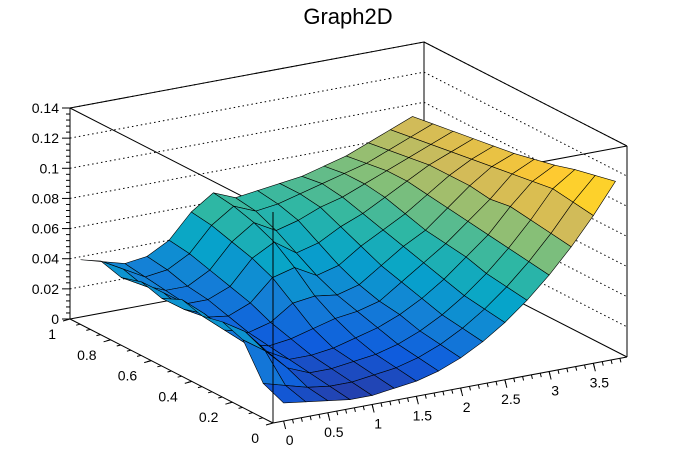 The width and height of the screenshot is (696, 472). What do you see at coordinates (45, 138) in the screenshot?
I see `z-tick-label: 0.12` at bounding box center [45, 138].